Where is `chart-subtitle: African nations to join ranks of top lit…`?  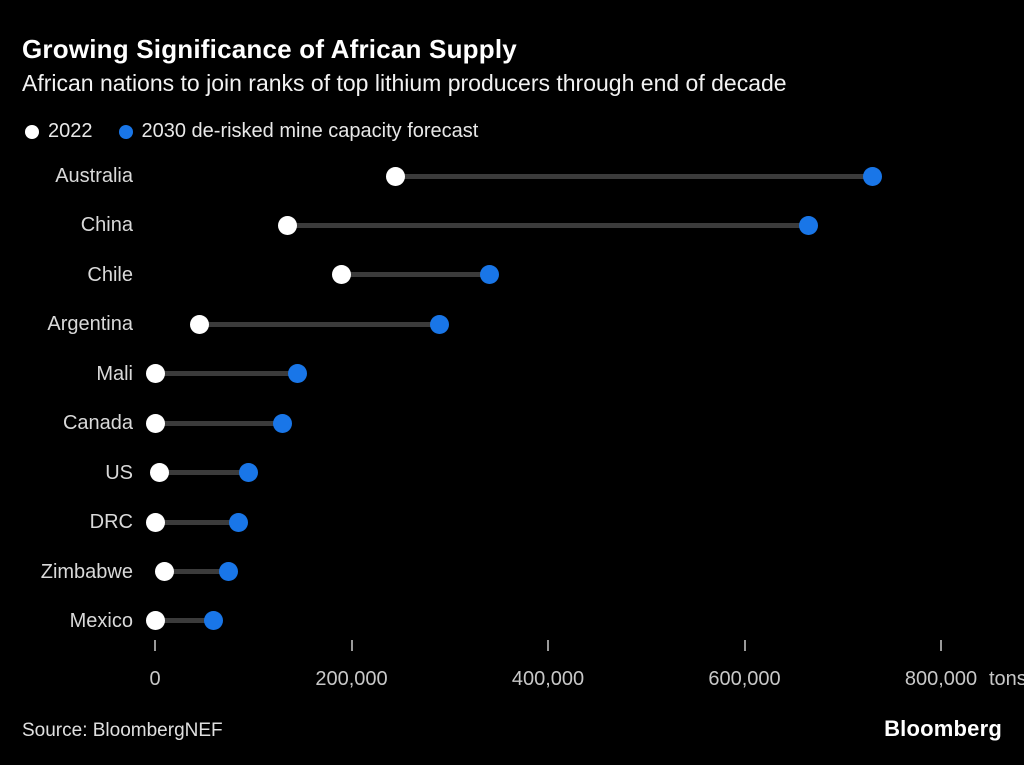 chart-subtitle: African nations to join ranks of top lit… is located at coordinates (404, 83).